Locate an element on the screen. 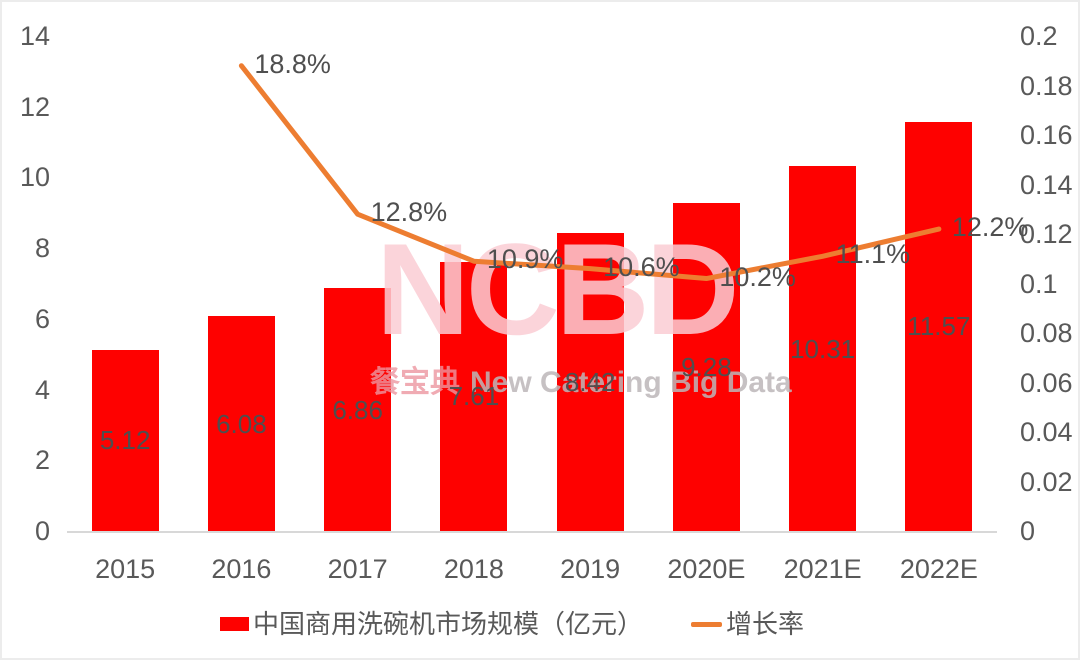 This screenshot has height=660, width=1080. bar-value-label: 8.42 is located at coordinates (590, 382).